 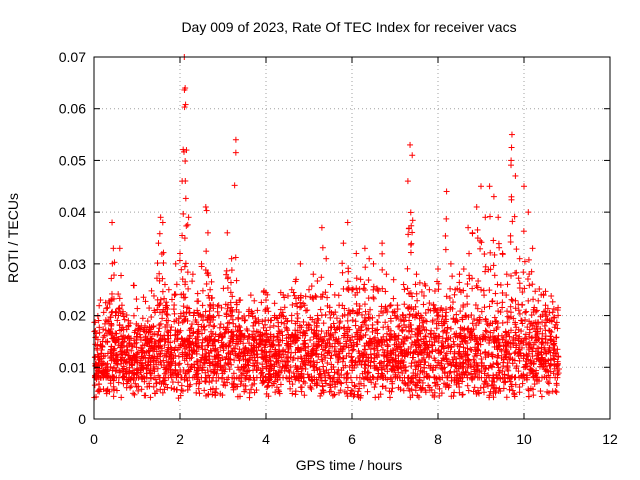 What do you see at coordinates (72, 212) in the screenshot?
I see `y-tick-label: 0.04` at bounding box center [72, 212].